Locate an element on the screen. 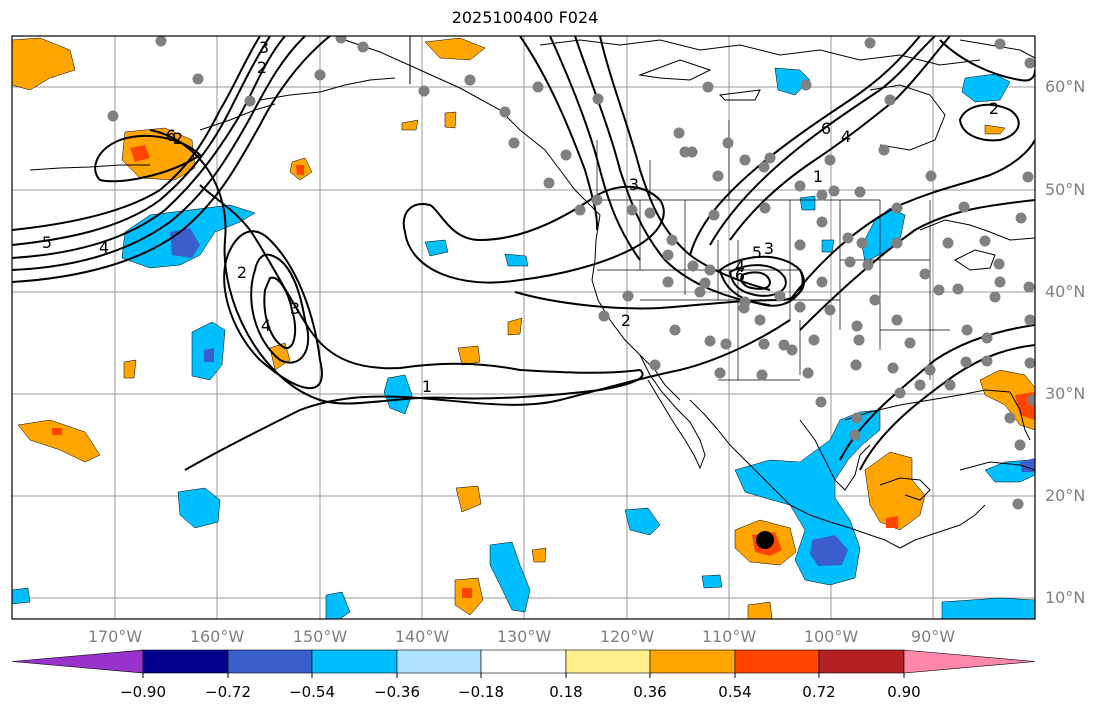 The width and height of the screenshot is (1105, 712). colorbar-segments is located at coordinates (523, 663).